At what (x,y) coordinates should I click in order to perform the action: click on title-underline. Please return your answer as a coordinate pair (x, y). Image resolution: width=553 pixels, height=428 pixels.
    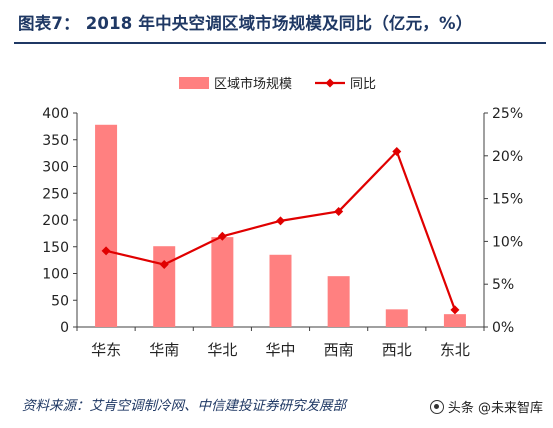
    Looking at the image, I should click on (280, 43).